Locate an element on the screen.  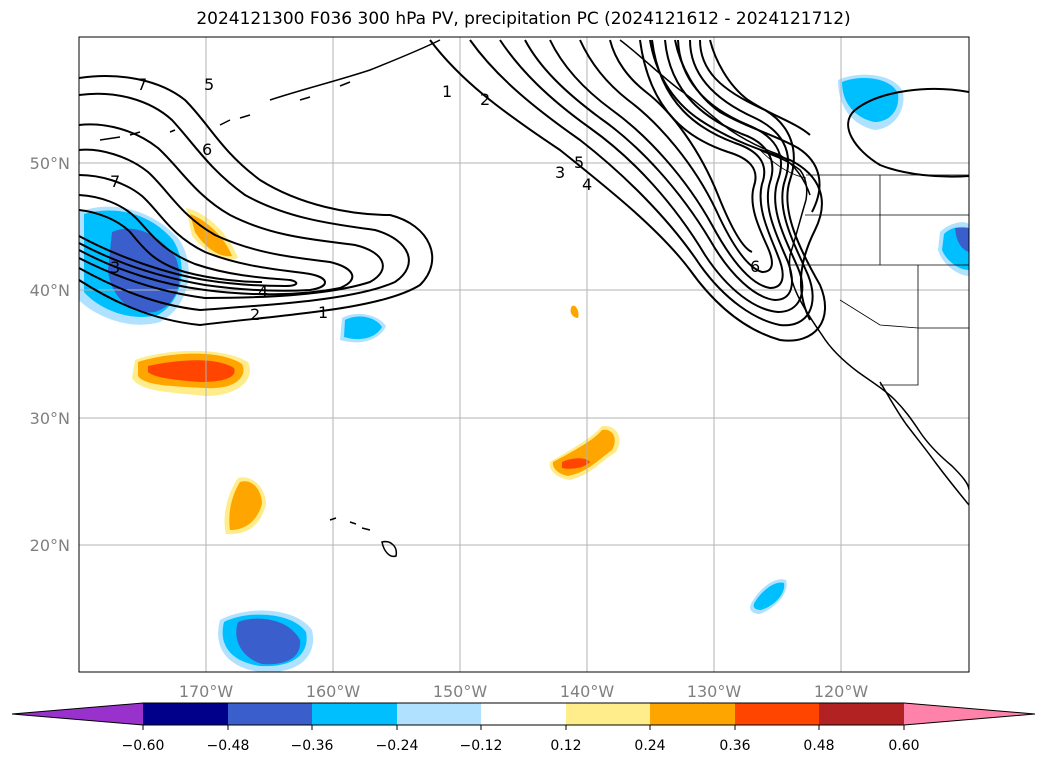
lon-label: 120°W is located at coordinates (841, 691).